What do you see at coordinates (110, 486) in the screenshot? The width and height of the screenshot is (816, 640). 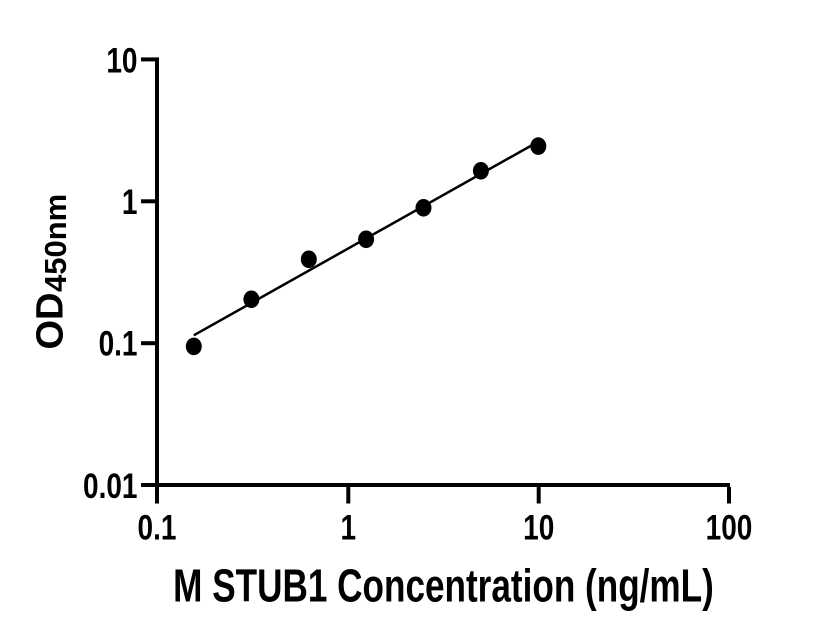 I see `svg-text: 0.01` at bounding box center [110, 486].